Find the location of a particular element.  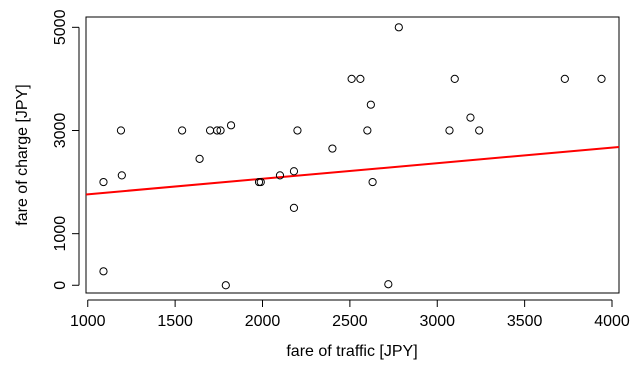

y-tick-label: 3000 is located at coordinates (60, 131).